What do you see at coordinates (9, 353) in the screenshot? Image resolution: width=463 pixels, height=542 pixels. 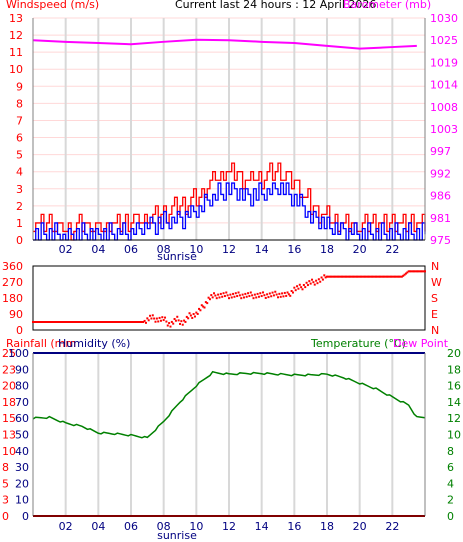 I see `rainfall-tick-label: 25` at bounding box center [9, 353].